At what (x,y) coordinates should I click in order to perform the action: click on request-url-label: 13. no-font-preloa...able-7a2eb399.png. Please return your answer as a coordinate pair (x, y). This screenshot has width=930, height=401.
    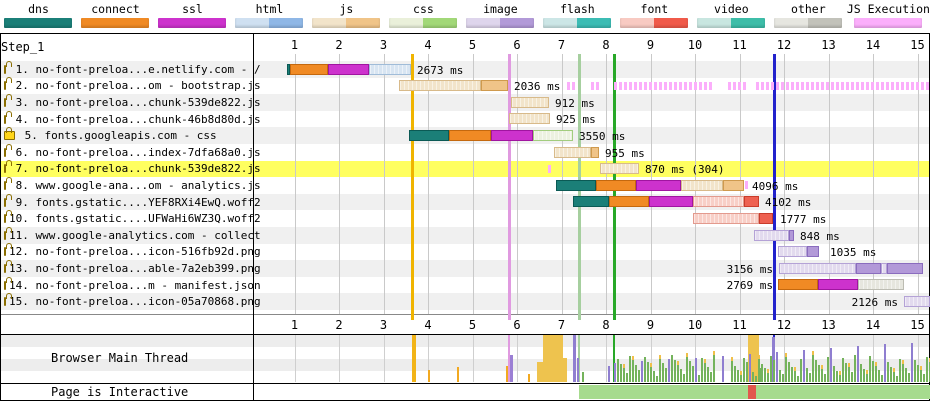
    Looking at the image, I should click on (135, 268).